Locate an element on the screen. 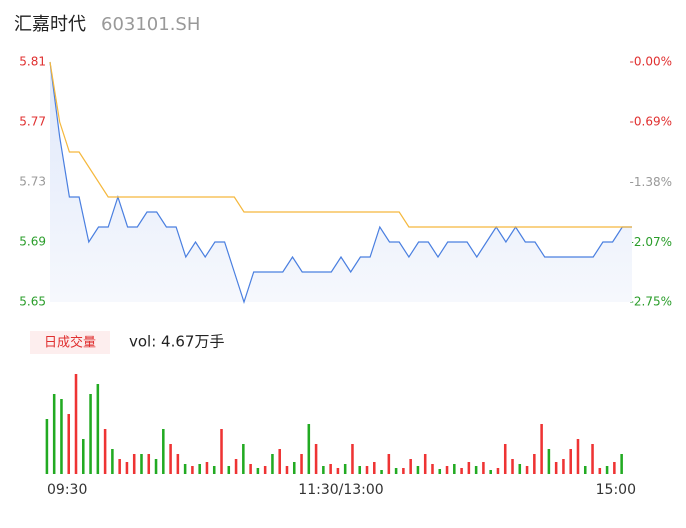 The image size is (686, 528). x-tick-label: 15:00 is located at coordinates (616, 490).